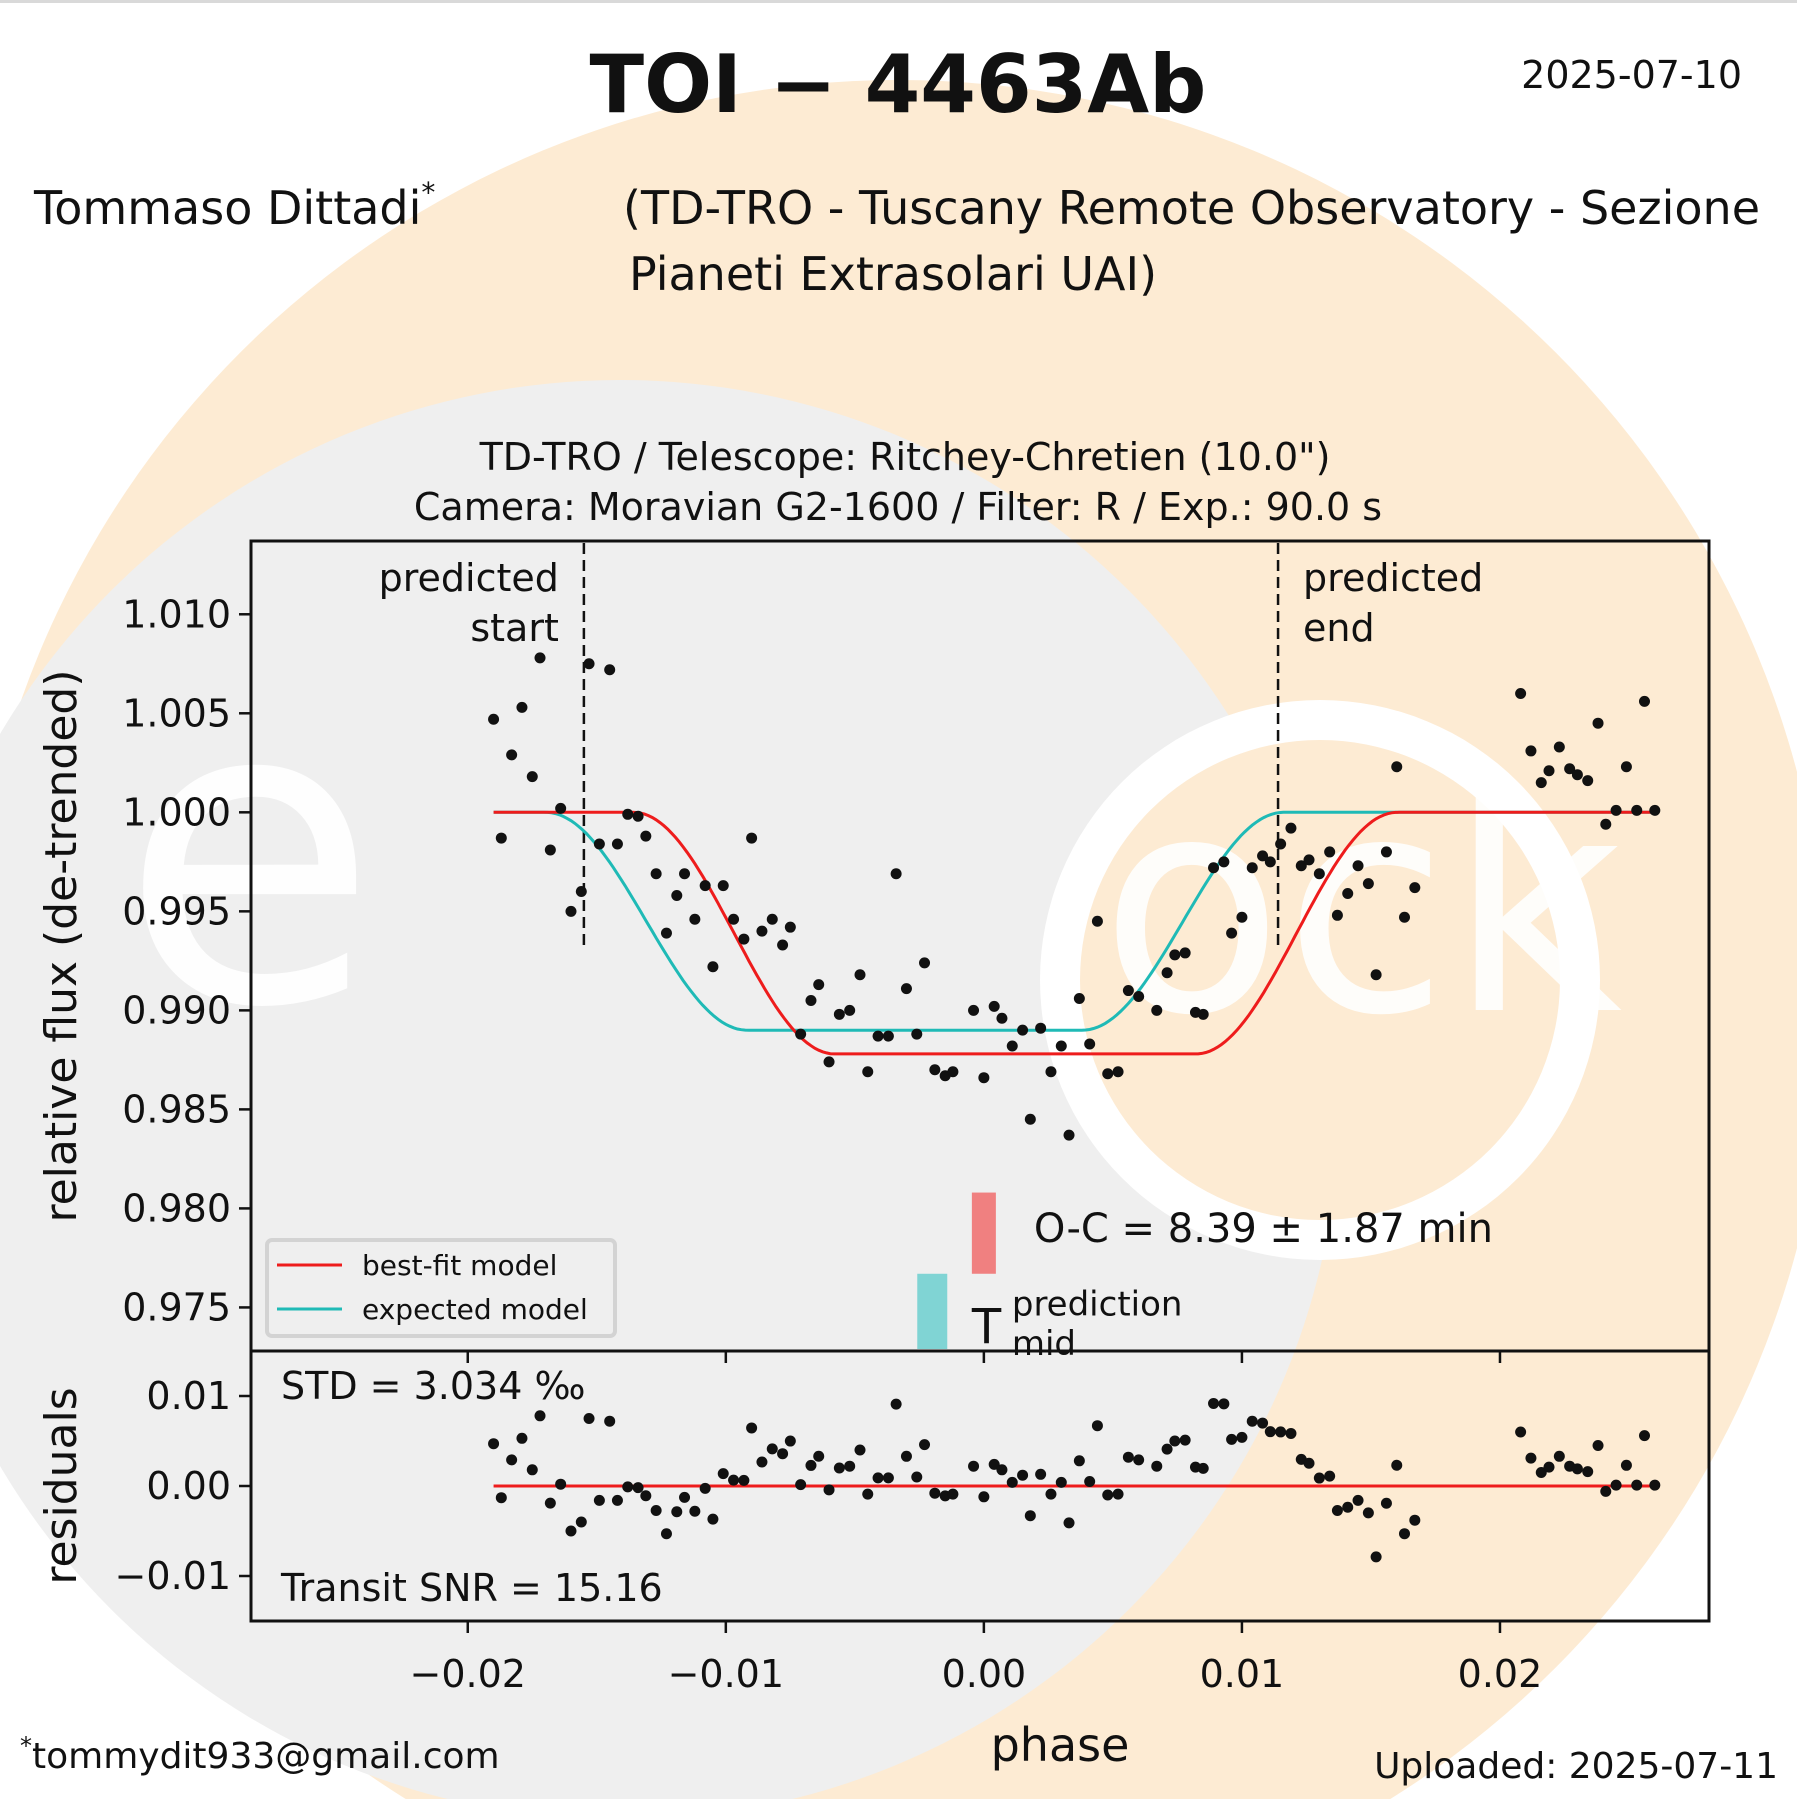 This screenshot has width=1797, height=1799. What do you see at coordinates (469, 578) in the screenshot?
I see `predicted-start-label-line1: predicted` at bounding box center [469, 578].